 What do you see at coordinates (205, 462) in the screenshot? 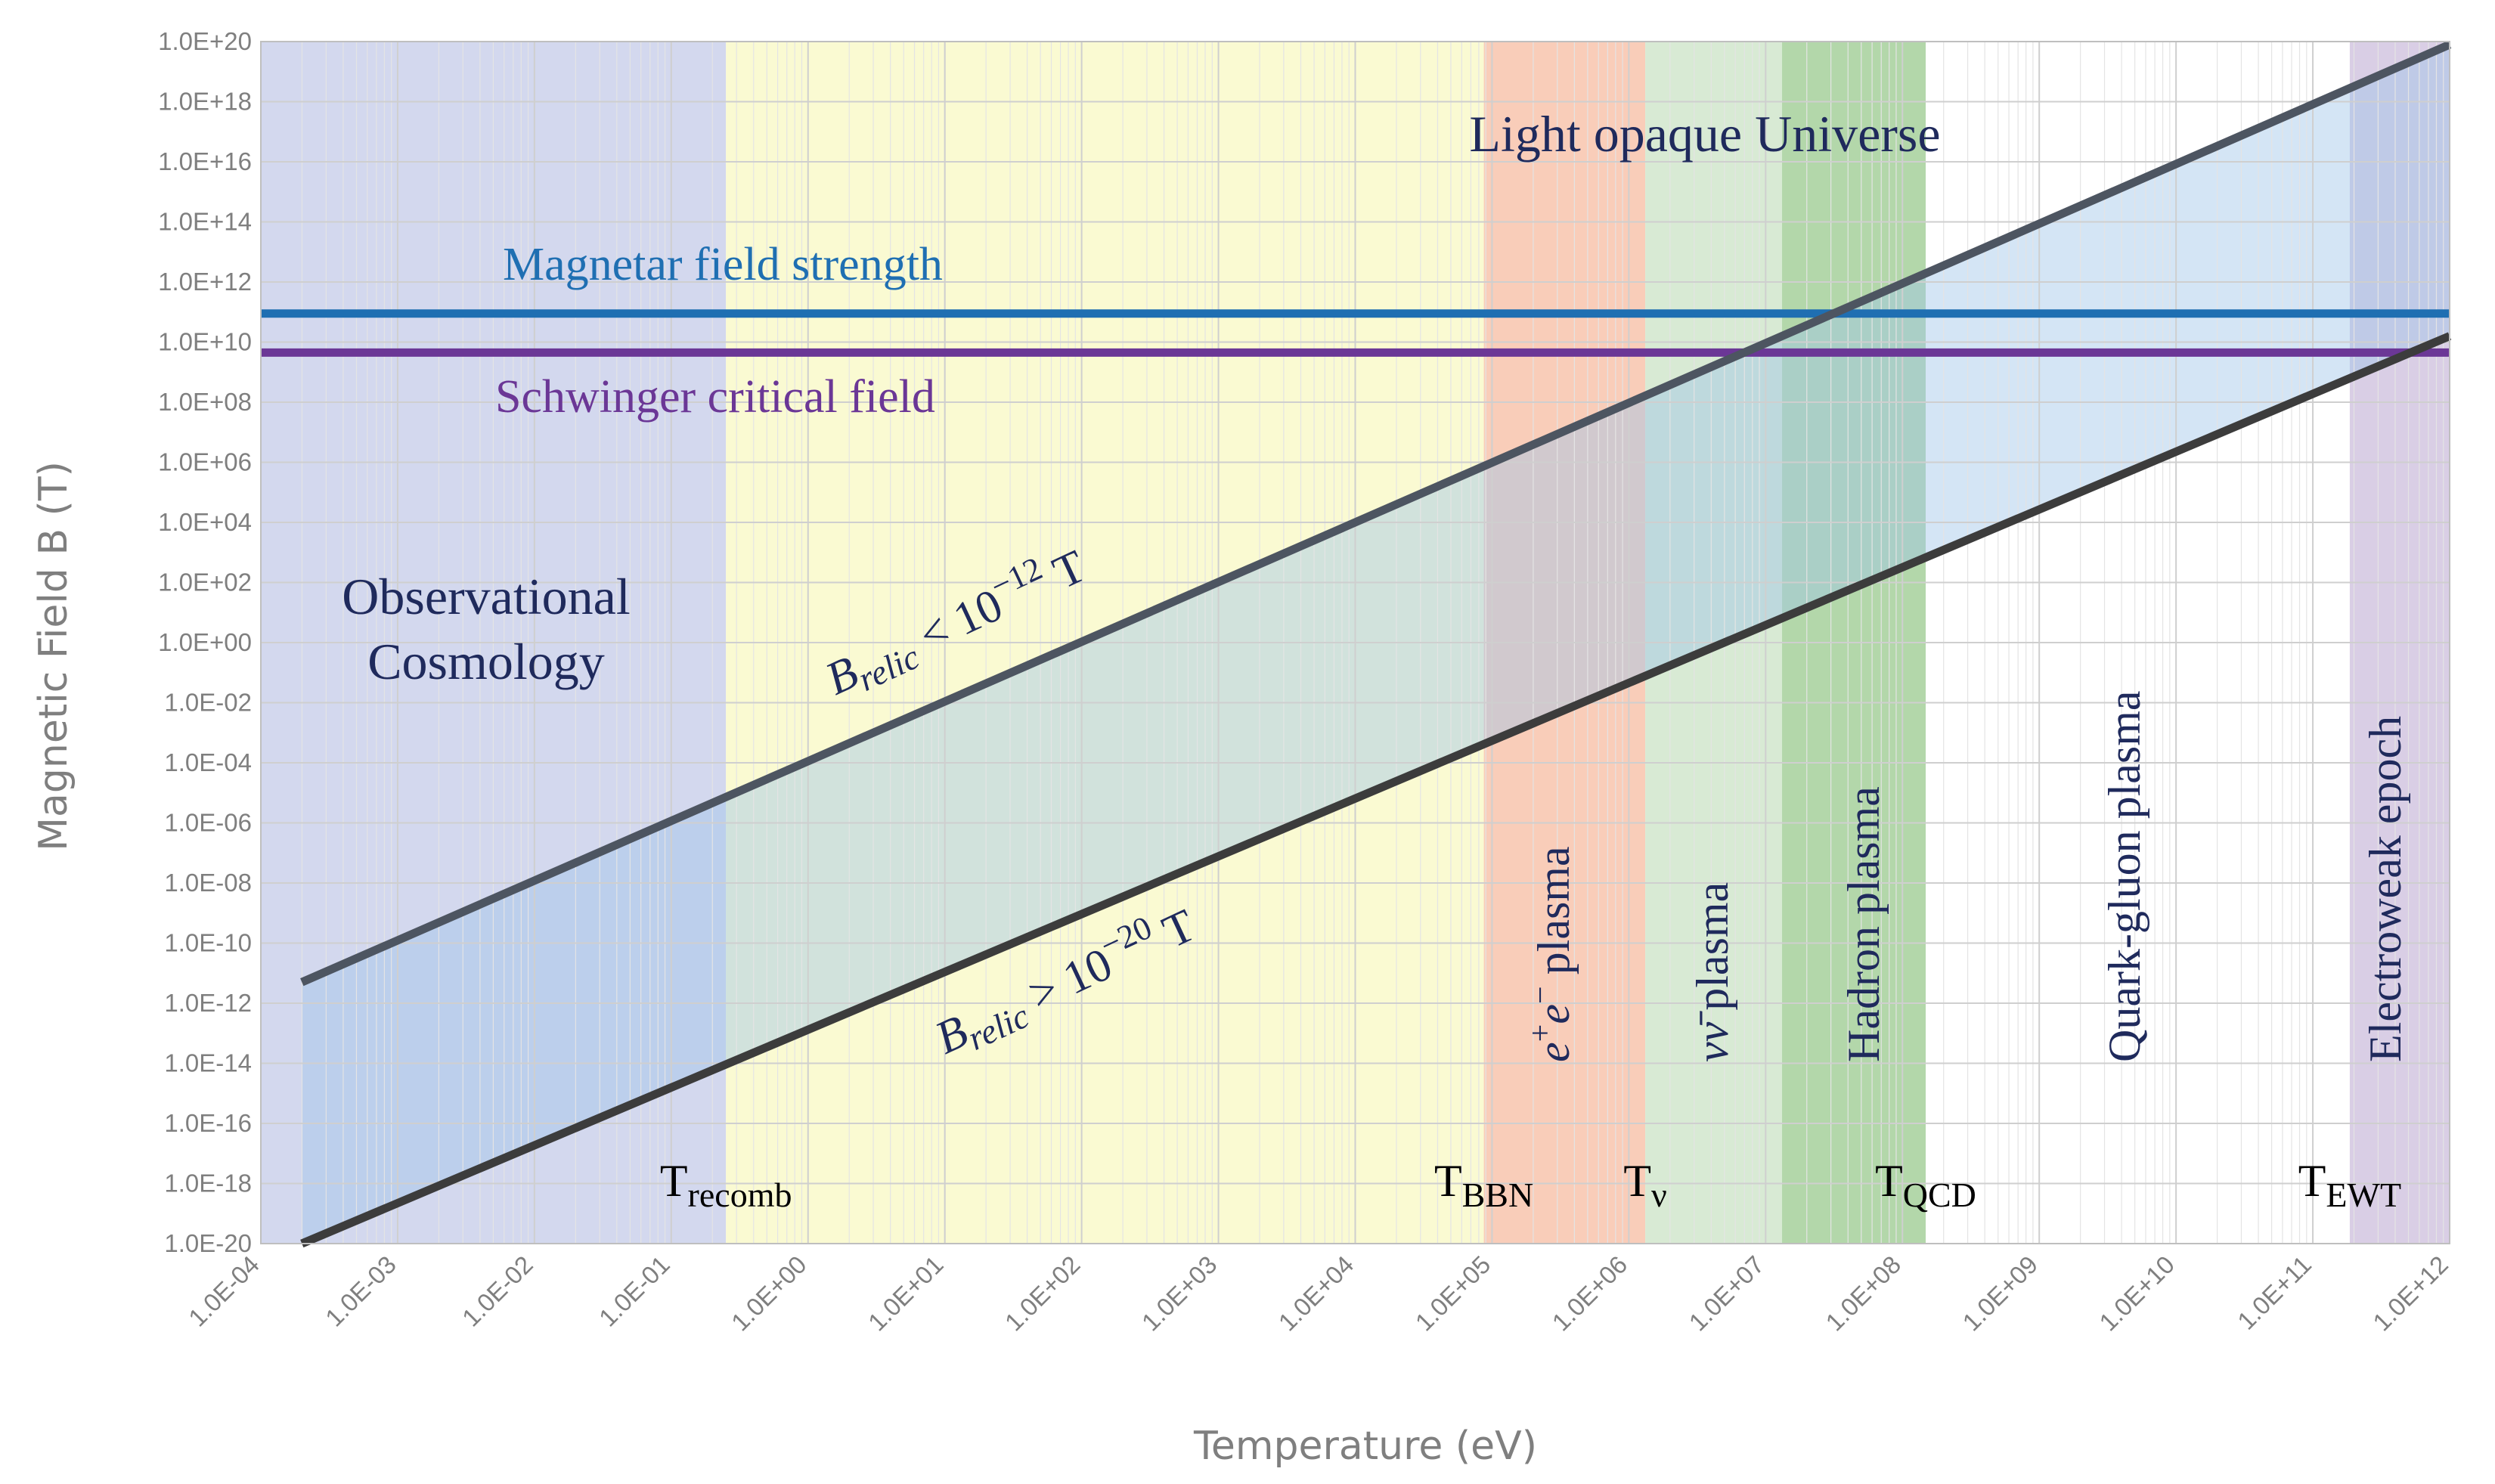
I see `y-tick-label: 1.0E+06` at bounding box center [205, 462].